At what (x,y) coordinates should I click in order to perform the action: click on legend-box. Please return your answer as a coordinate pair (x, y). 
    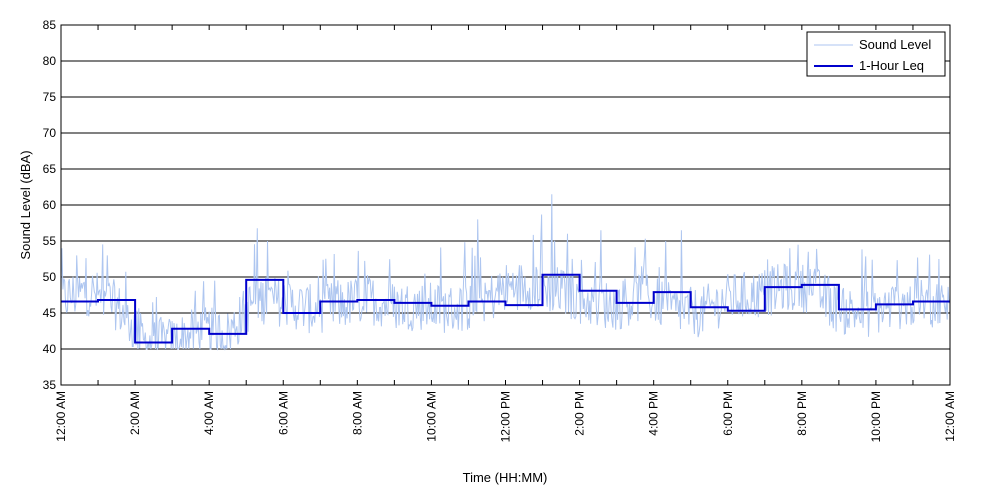
    Looking at the image, I should click on (876, 54).